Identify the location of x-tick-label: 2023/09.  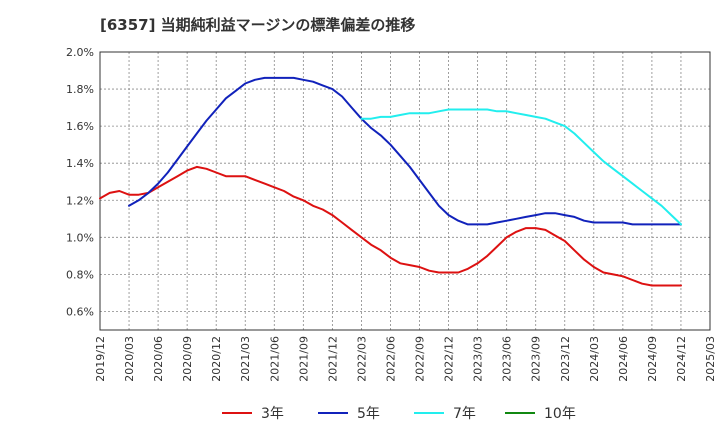
(536, 359).